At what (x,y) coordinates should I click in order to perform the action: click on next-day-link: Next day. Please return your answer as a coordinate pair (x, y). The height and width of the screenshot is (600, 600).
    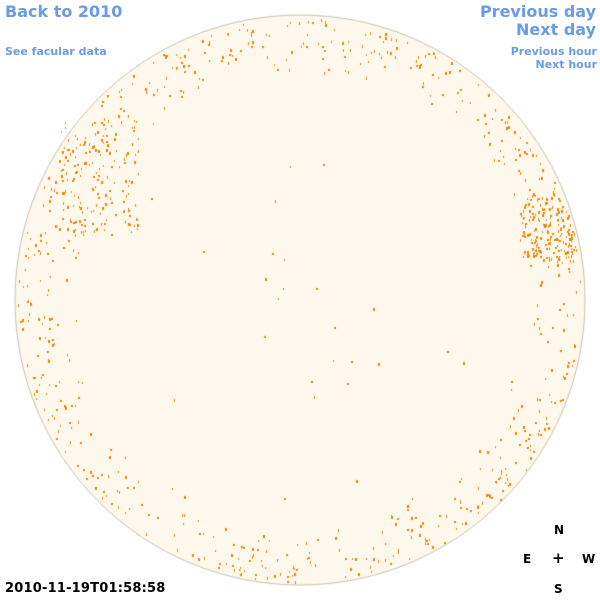
    Looking at the image, I should click on (556, 29).